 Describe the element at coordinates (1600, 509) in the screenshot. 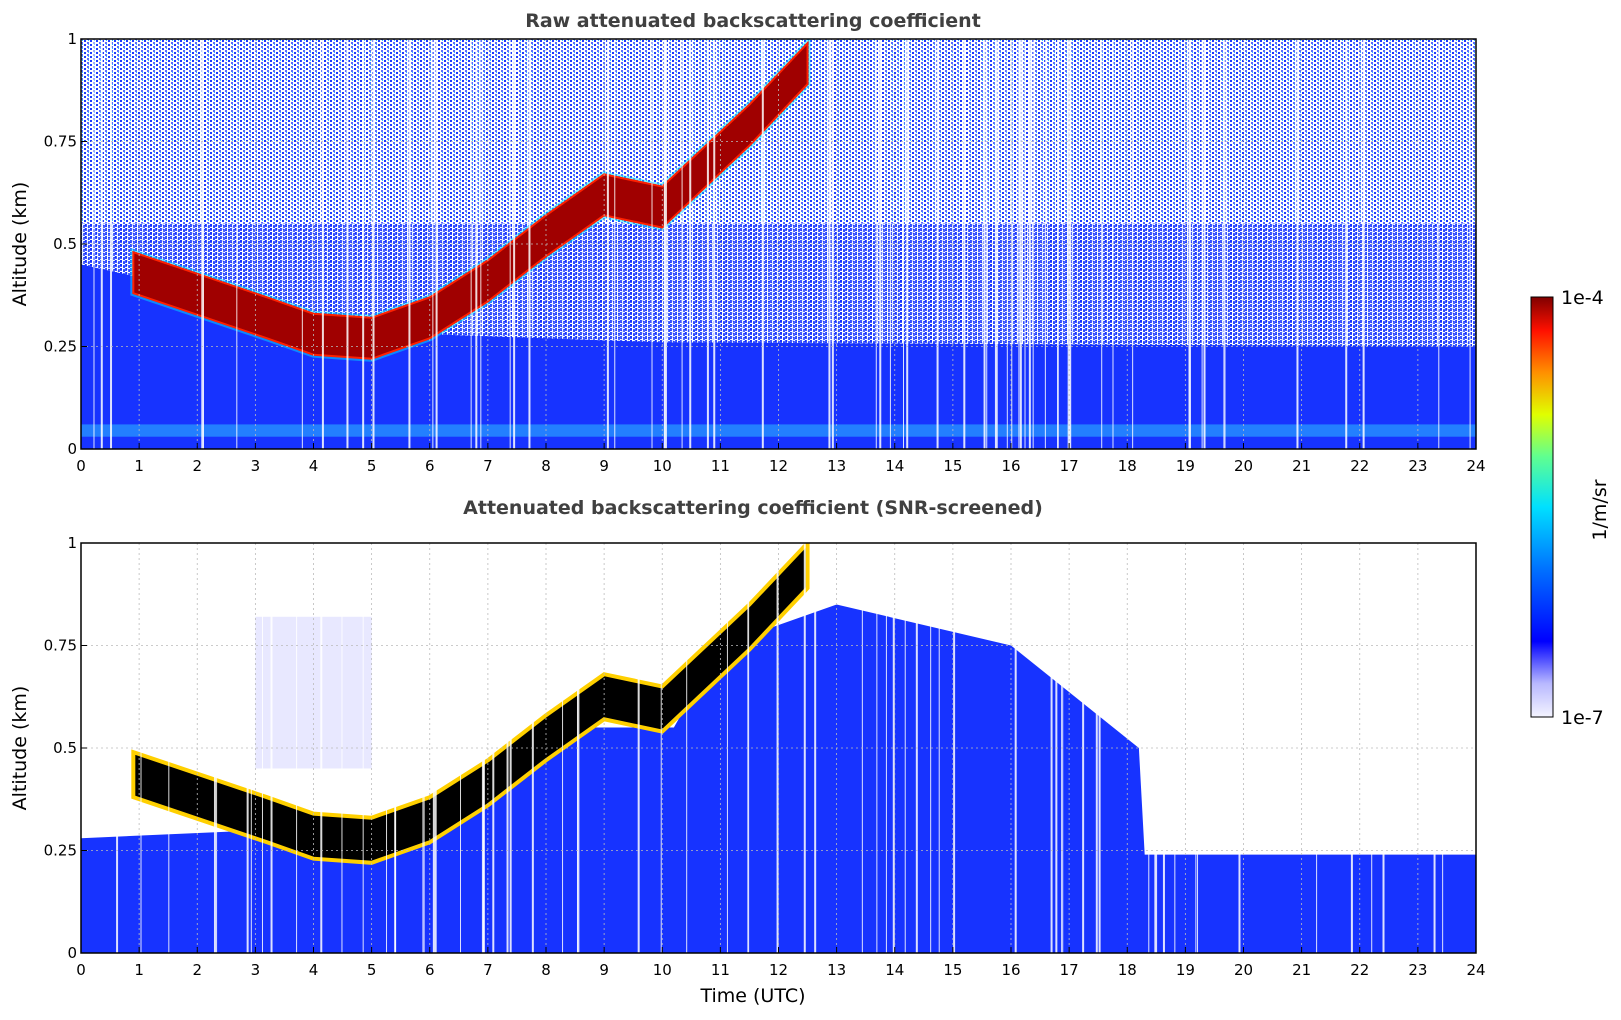

I see `colorbar-unit-label: 1/m/sr` at that location.